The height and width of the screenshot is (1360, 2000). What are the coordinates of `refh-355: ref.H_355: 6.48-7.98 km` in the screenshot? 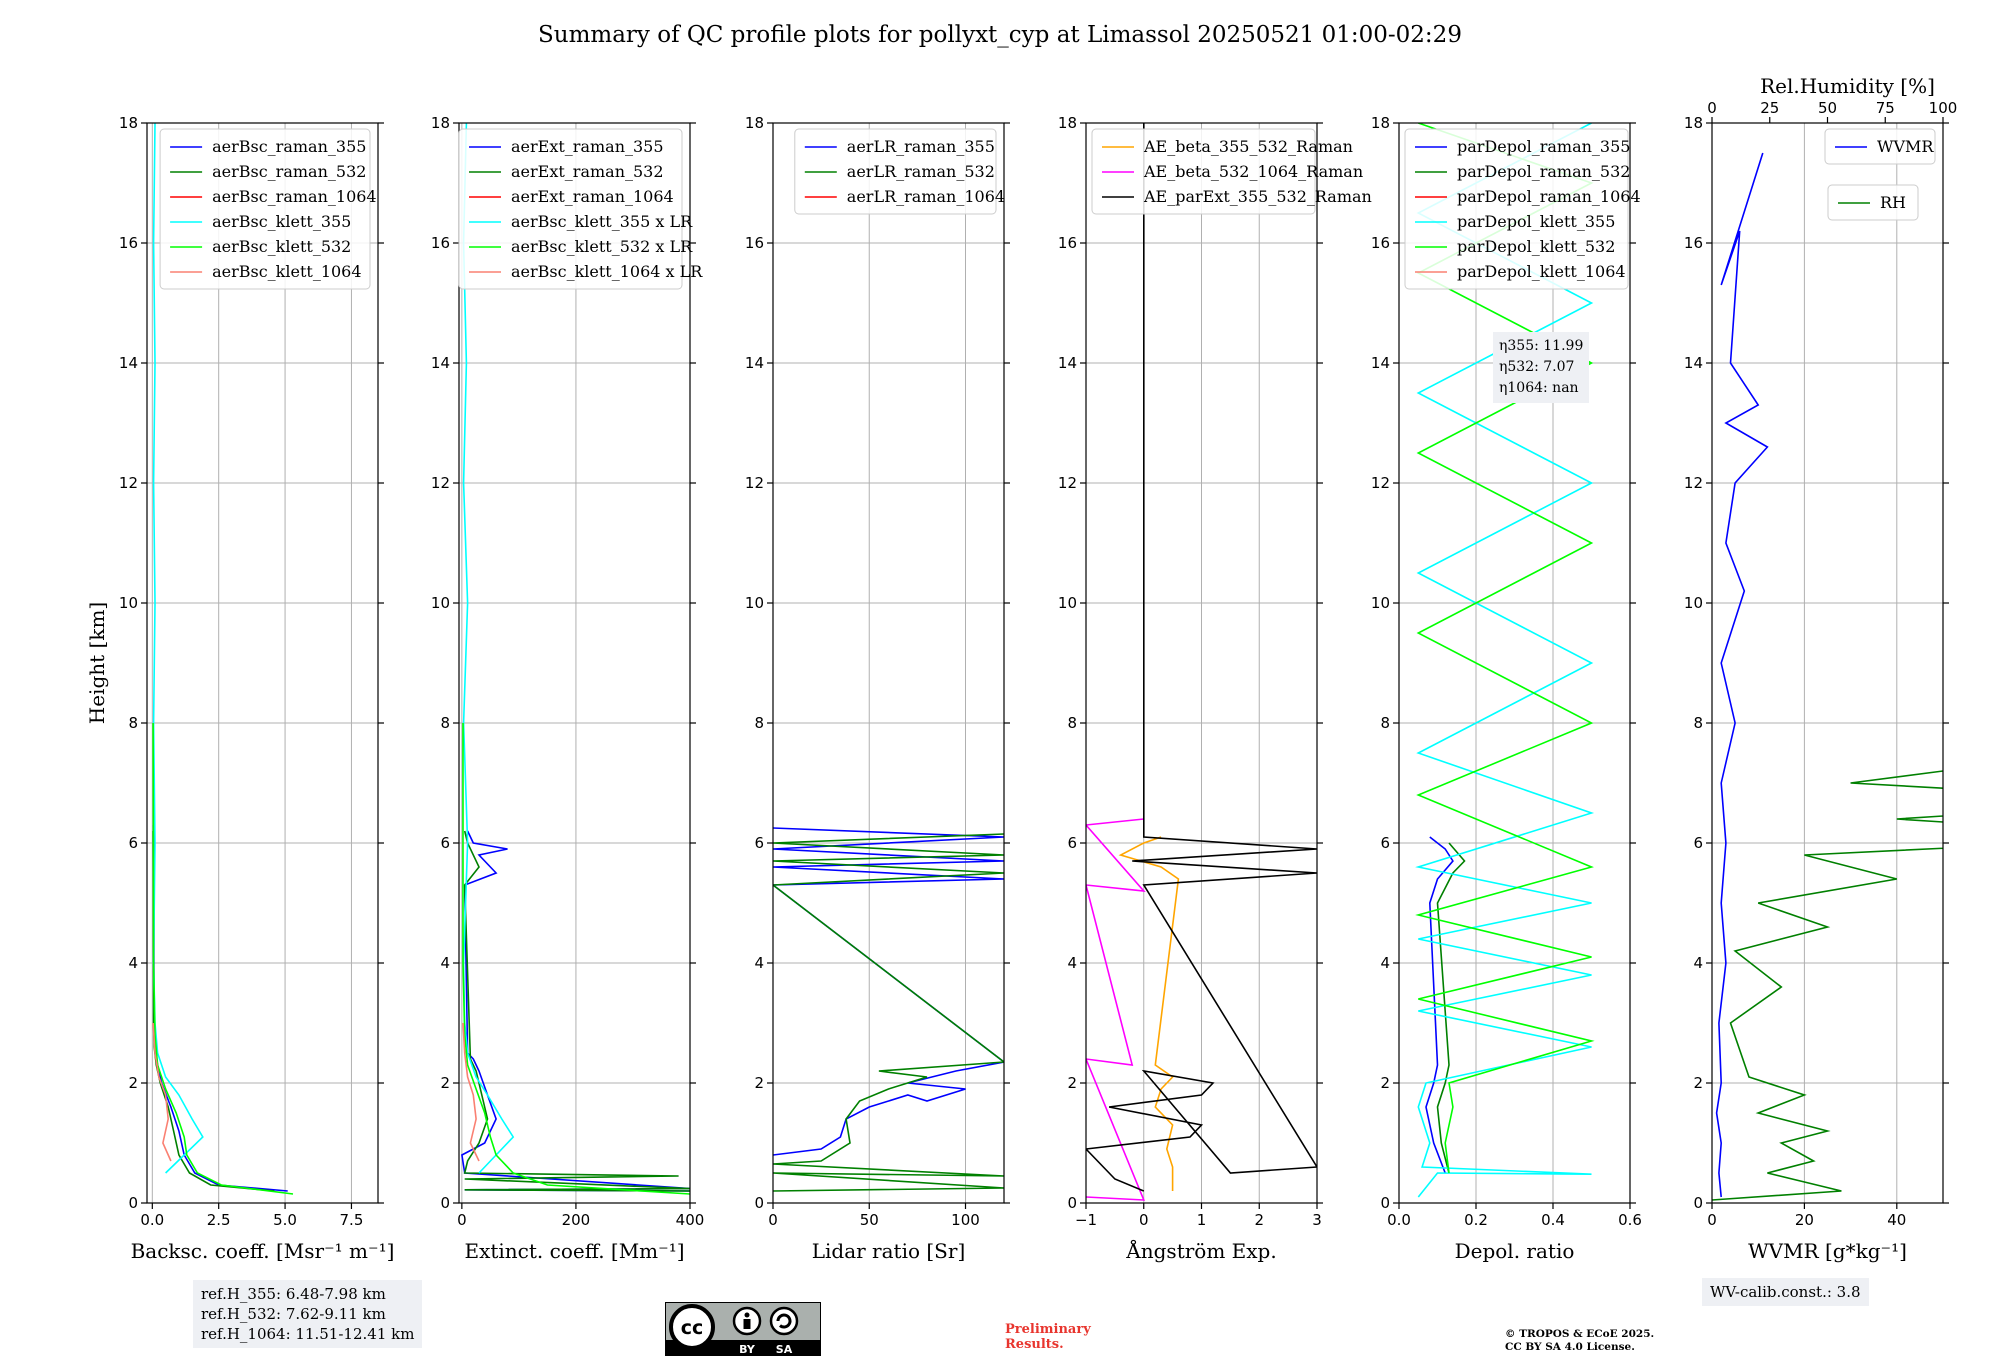 It's located at (293, 1294).